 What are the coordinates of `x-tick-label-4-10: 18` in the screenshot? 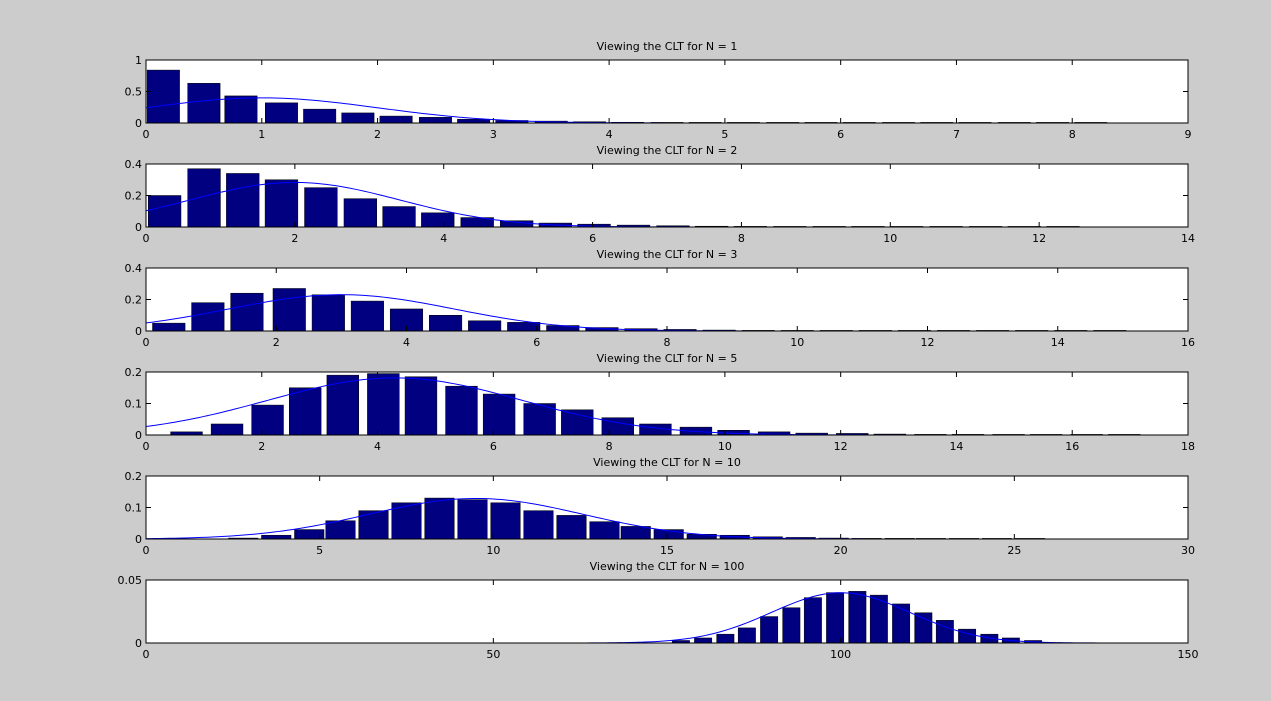 It's located at (1188, 446).